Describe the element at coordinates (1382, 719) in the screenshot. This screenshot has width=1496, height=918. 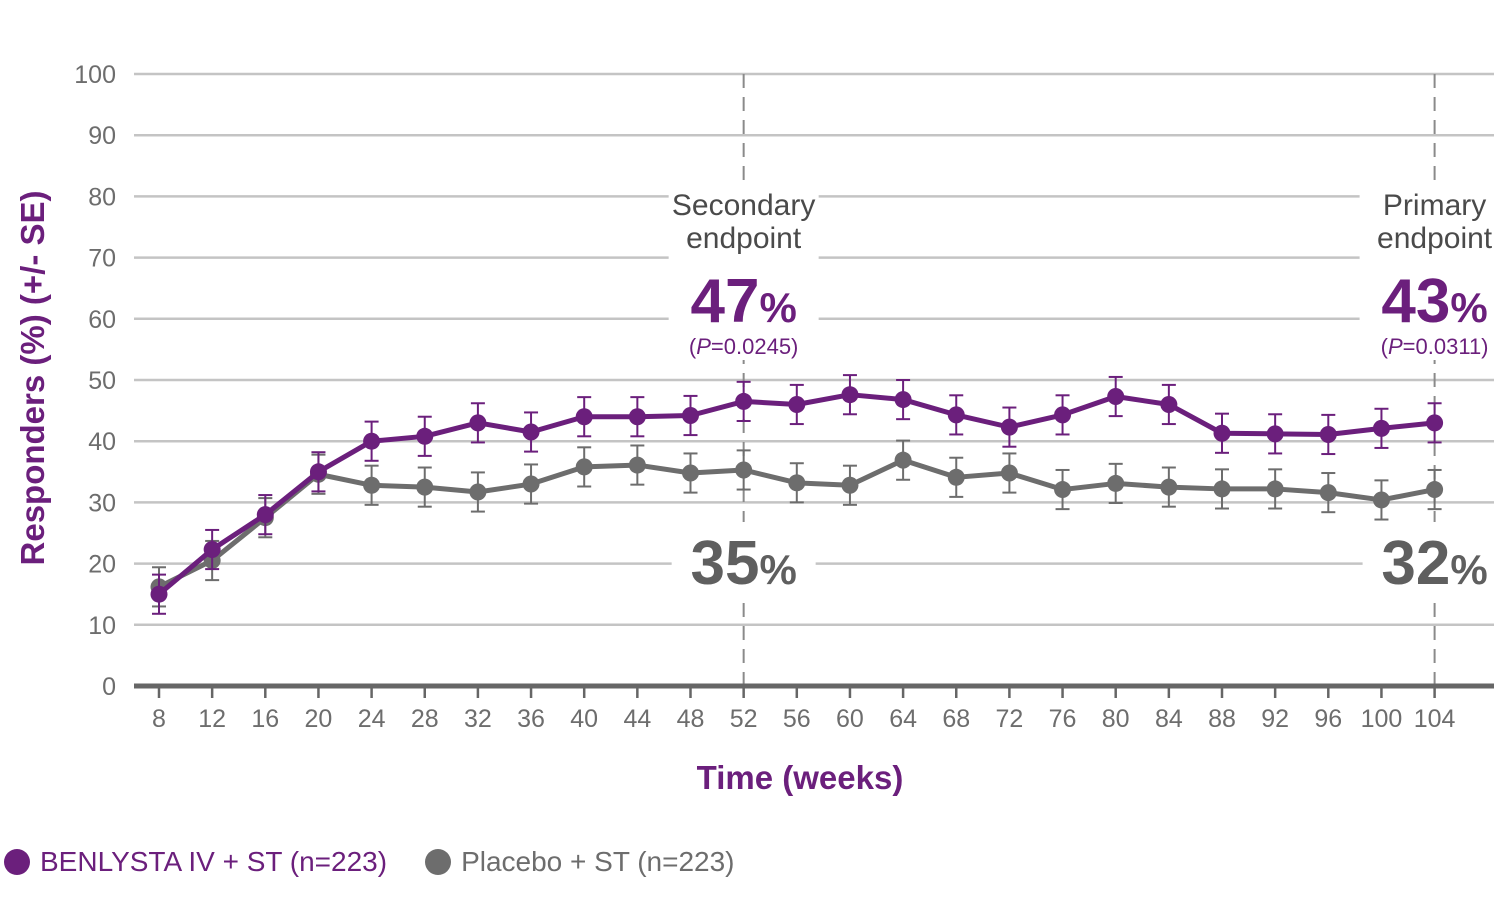
I see `x-tick-label: 100` at that location.